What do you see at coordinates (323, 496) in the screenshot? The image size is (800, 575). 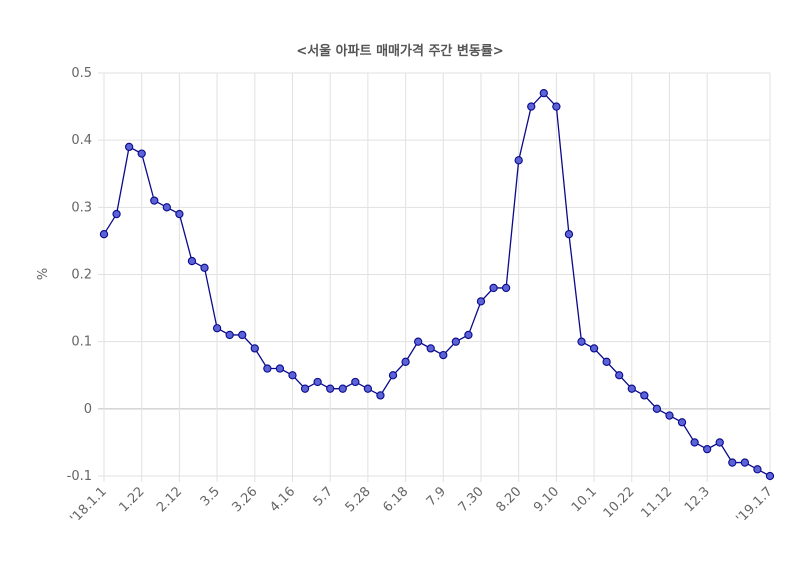 I see `x-tick-label: 5.7` at bounding box center [323, 496].